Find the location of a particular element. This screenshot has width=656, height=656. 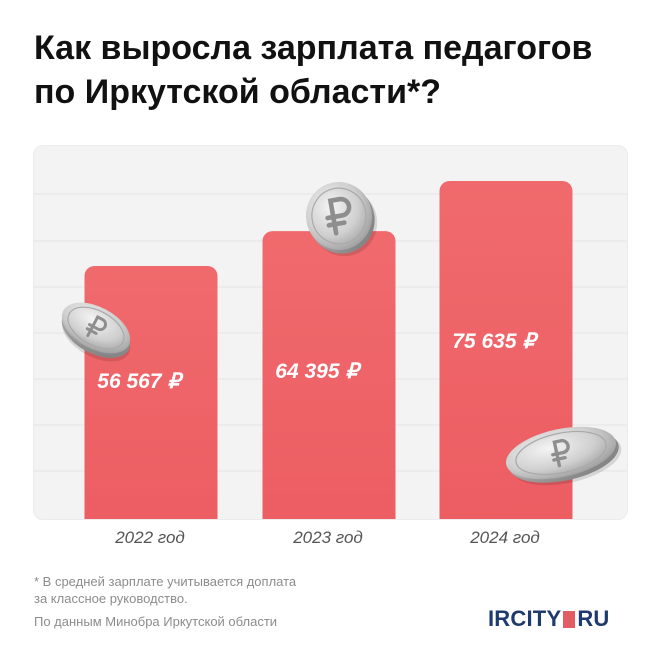

chart-title-line-2: по Иркутской области*? is located at coordinates (237, 92).